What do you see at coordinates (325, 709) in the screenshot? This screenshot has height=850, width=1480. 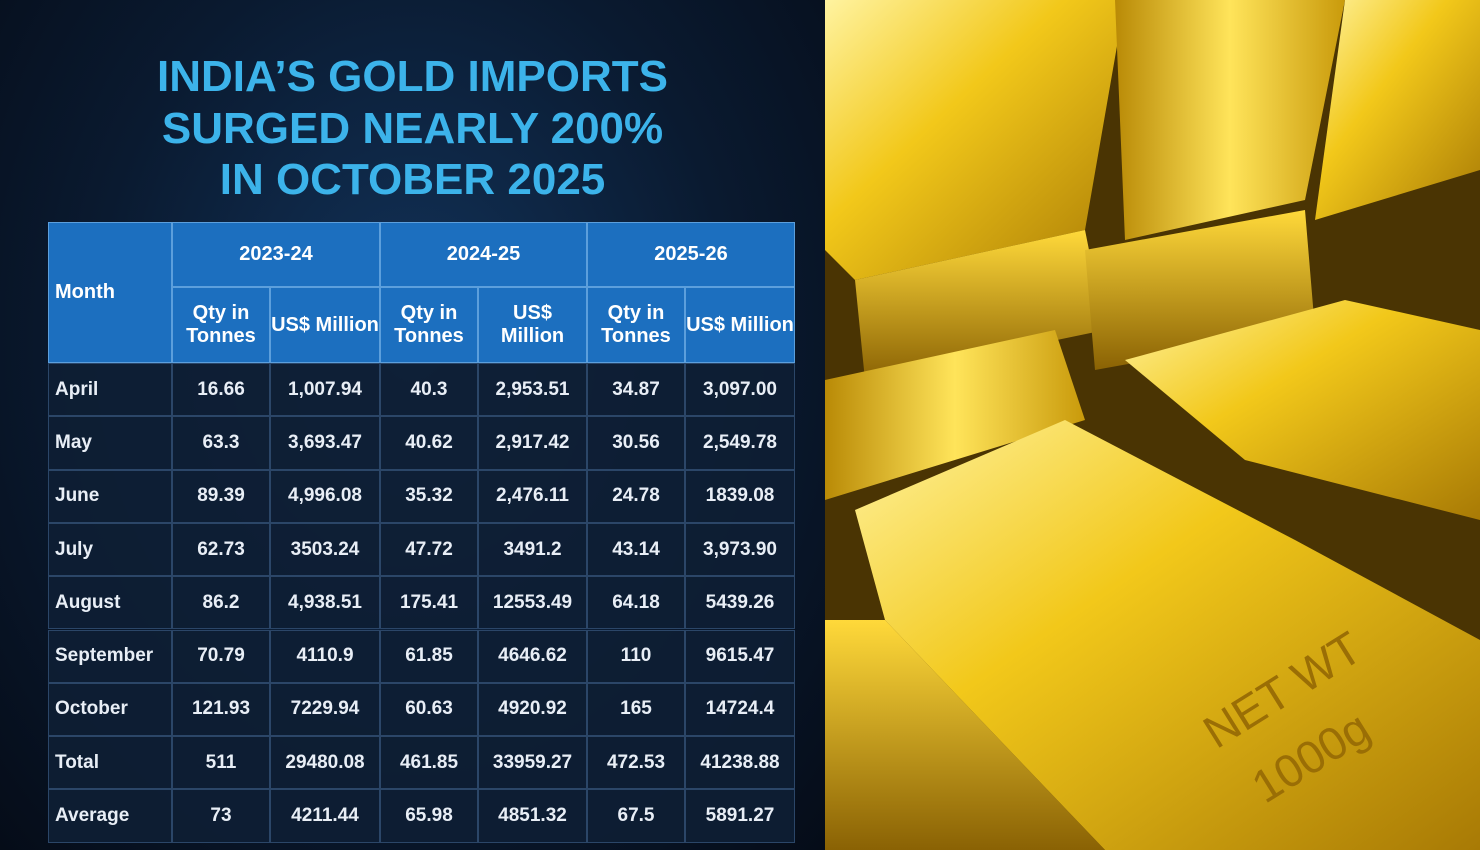 I see `value-cell: 7229.94` at bounding box center [325, 709].